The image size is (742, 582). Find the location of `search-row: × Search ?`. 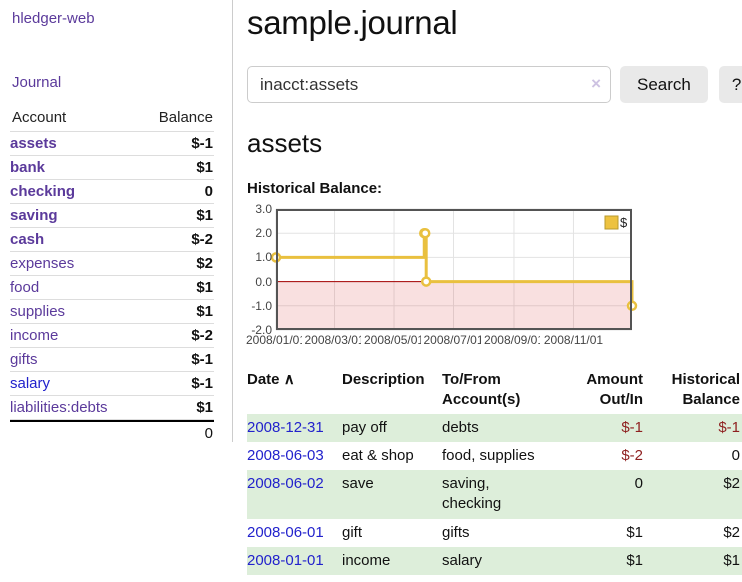

search-row: × Search ? is located at coordinates (494, 84).